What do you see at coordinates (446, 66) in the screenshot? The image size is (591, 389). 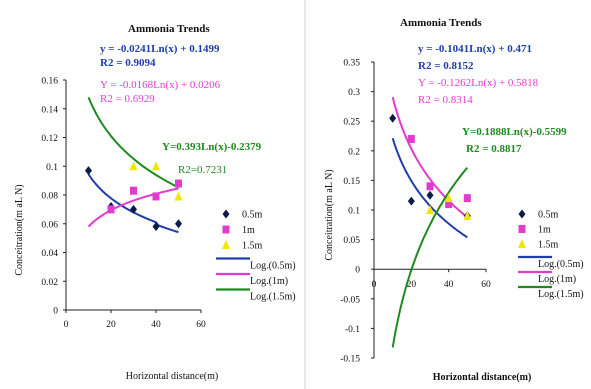 I see `r2-05m: R2 = 0.8152` at bounding box center [446, 66].